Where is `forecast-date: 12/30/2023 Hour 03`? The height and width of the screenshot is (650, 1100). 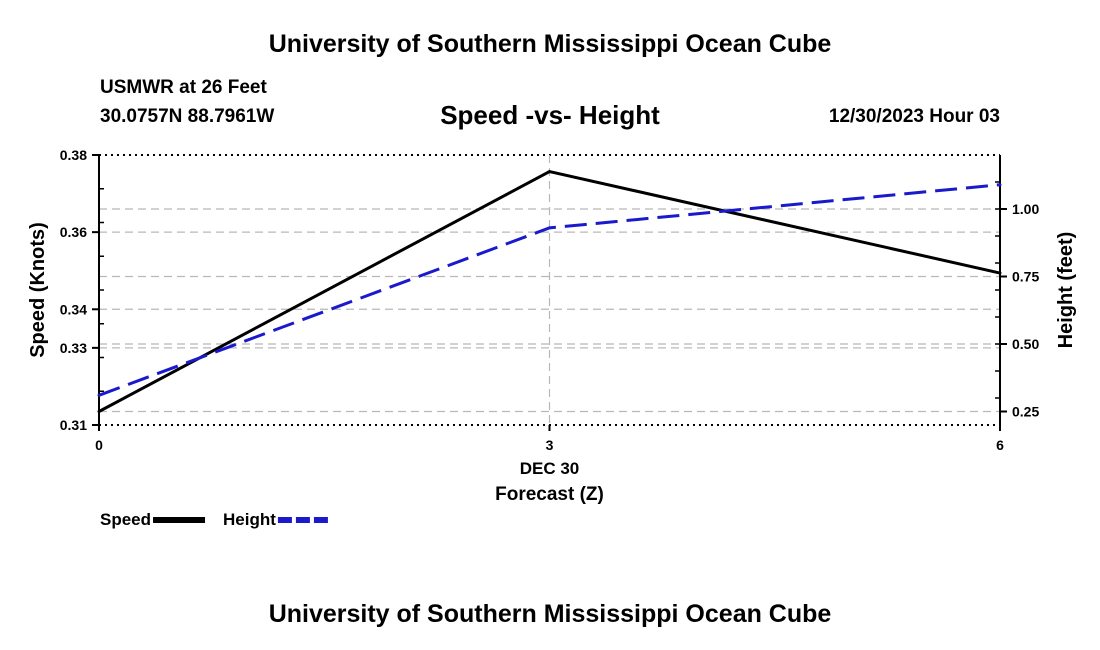
forecast-date: 12/30/2023 Hour 03 is located at coordinates (914, 116).